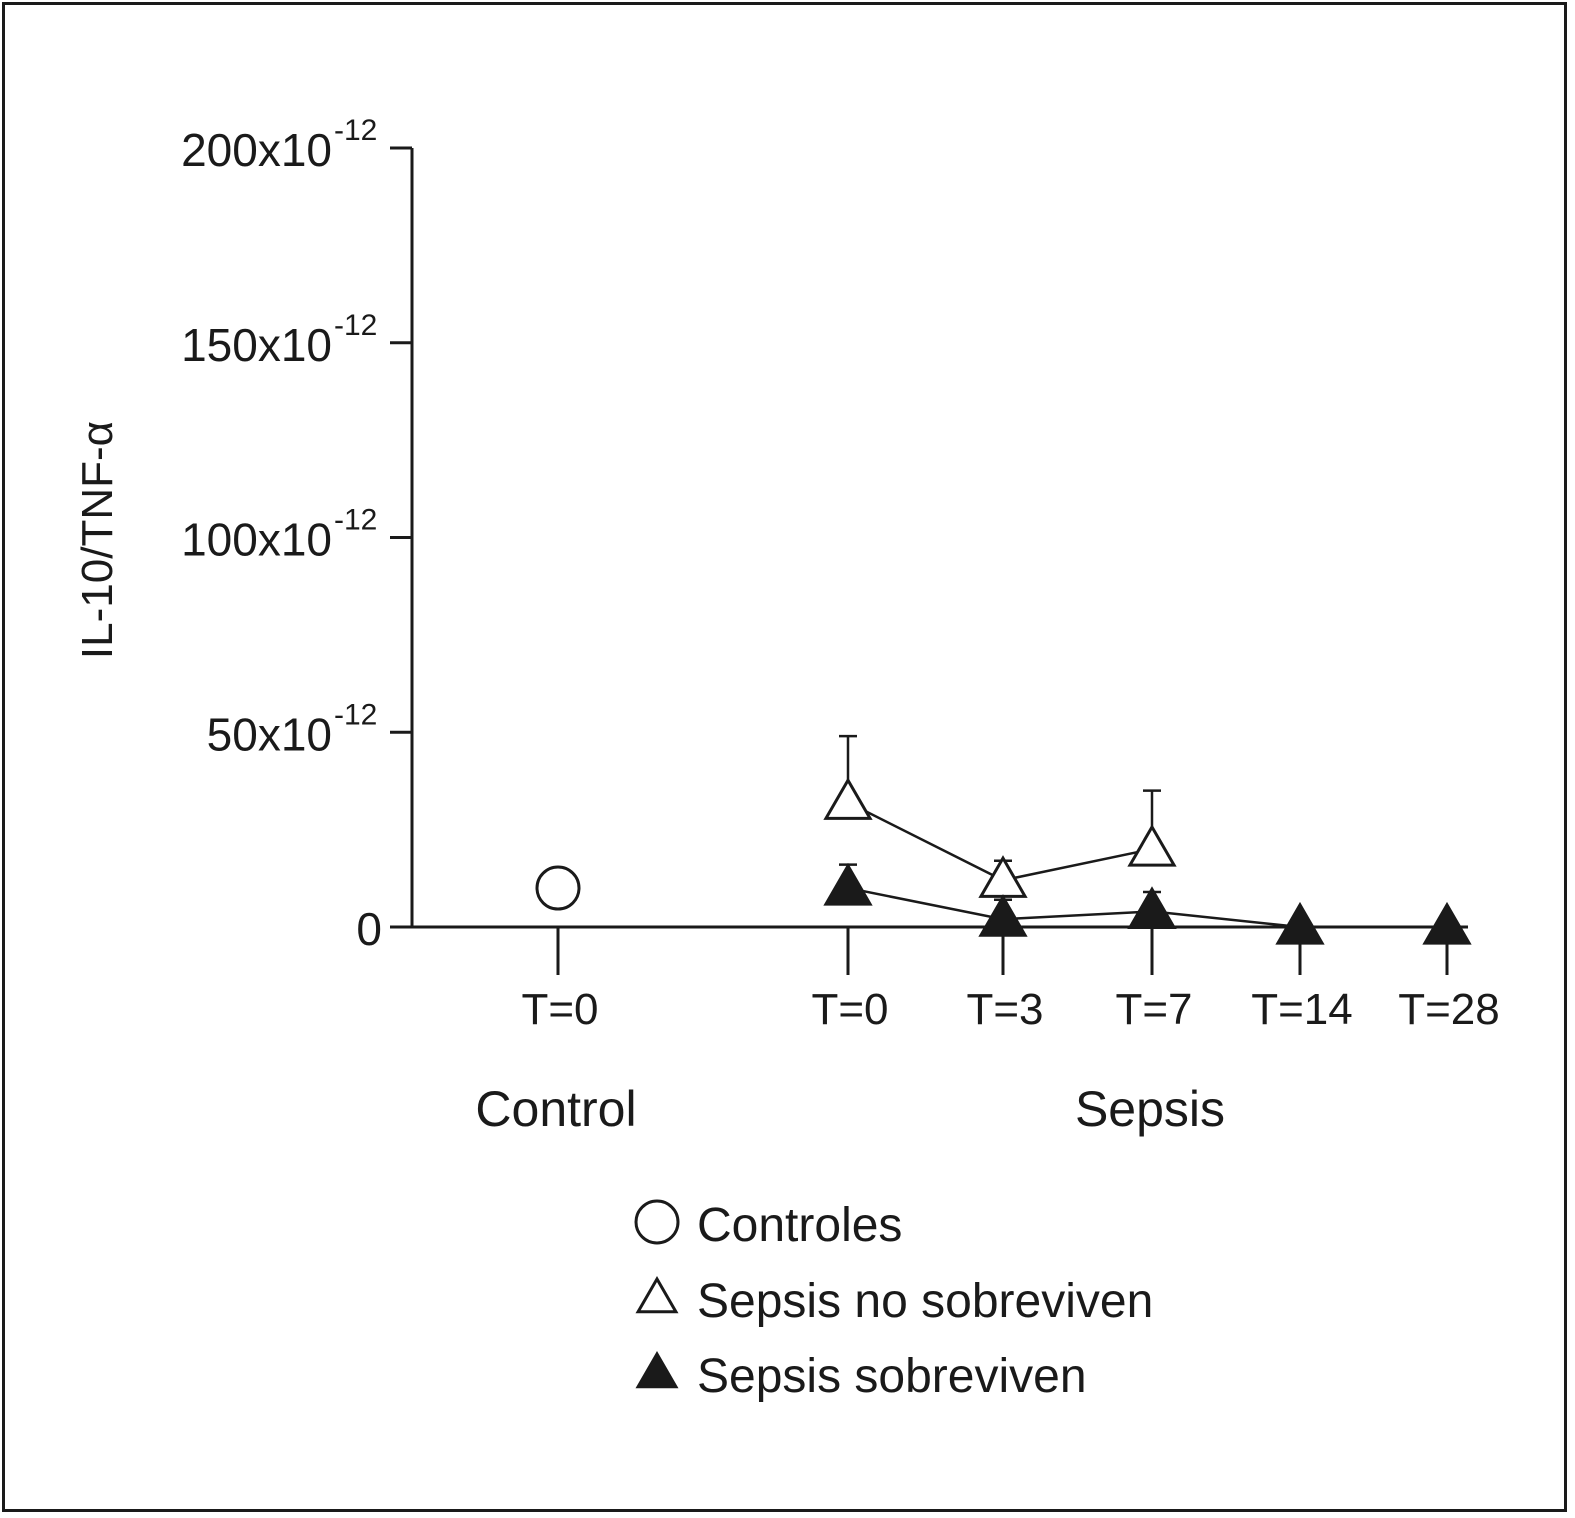 The height and width of the screenshot is (1518, 1575). I want to click on x-tick-label: T=3, so click(1004, 1009).